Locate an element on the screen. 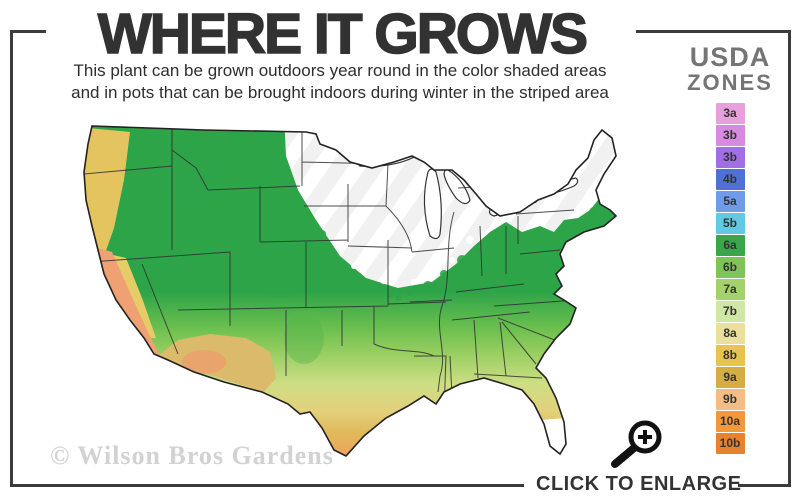 The image size is (800, 500). zone-list: 3a 3b 3b 4b 5a 5b 6a 6b 7a 7b 8a 8b 9a 9b 10a 10b is located at coordinates (730, 279).